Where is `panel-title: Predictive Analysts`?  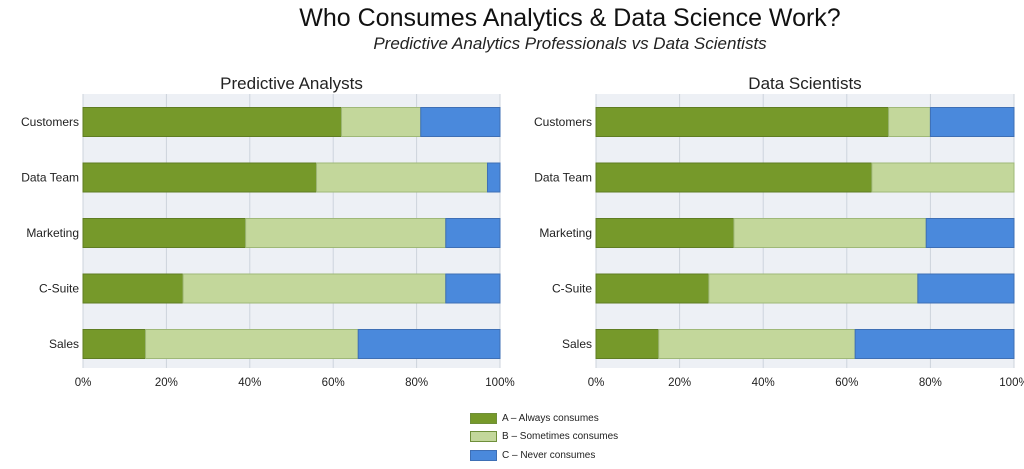
panel-title: Predictive Analysts is located at coordinates (291, 83).